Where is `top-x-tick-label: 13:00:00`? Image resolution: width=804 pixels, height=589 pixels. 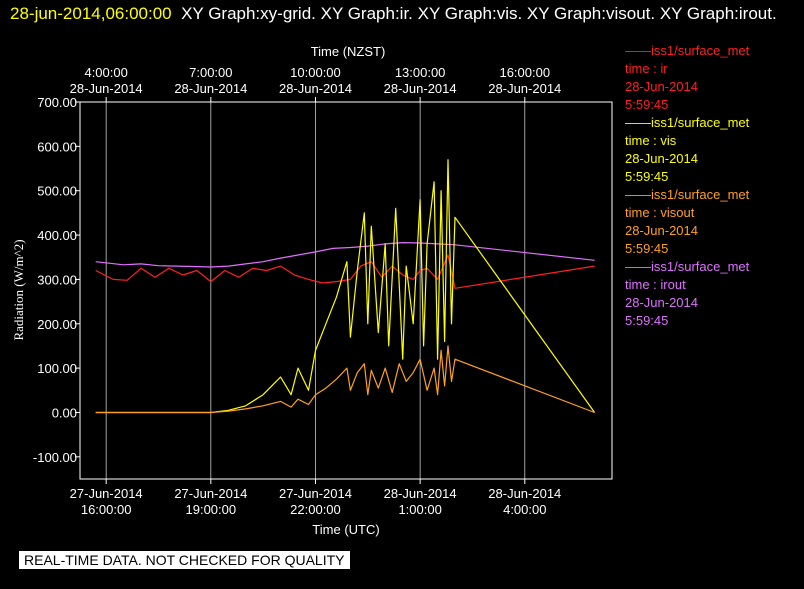
top-x-tick-label: 13:00:00 is located at coordinates (420, 72).